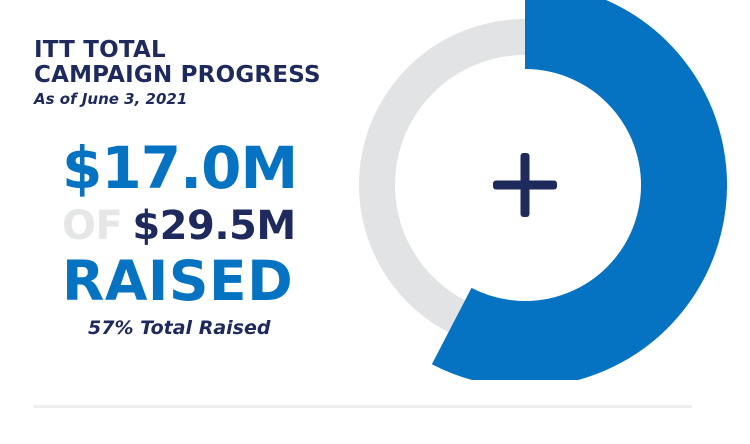 The image size is (750, 444). I want to click on plus-icon, so click(525, 185).